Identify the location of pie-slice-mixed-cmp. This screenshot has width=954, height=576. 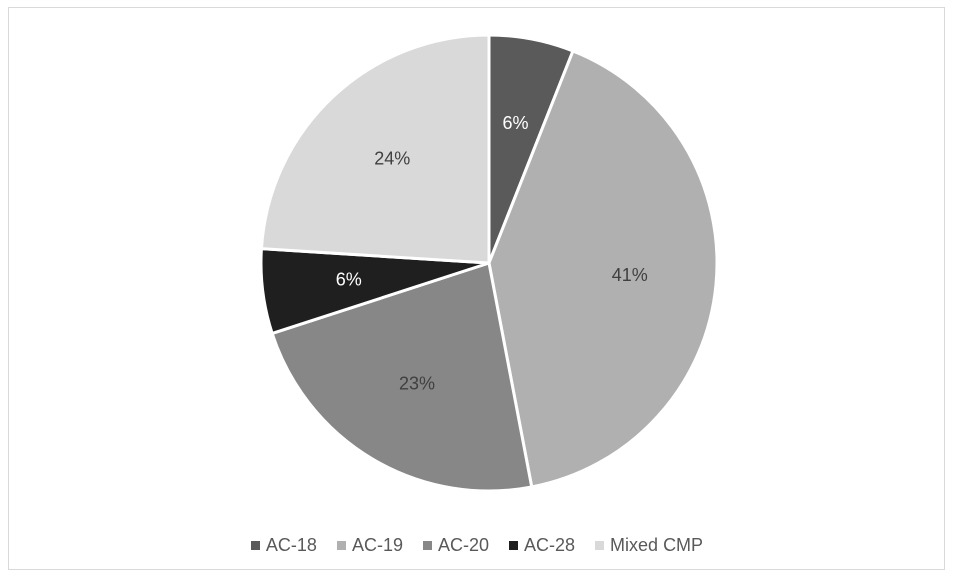
(375, 149).